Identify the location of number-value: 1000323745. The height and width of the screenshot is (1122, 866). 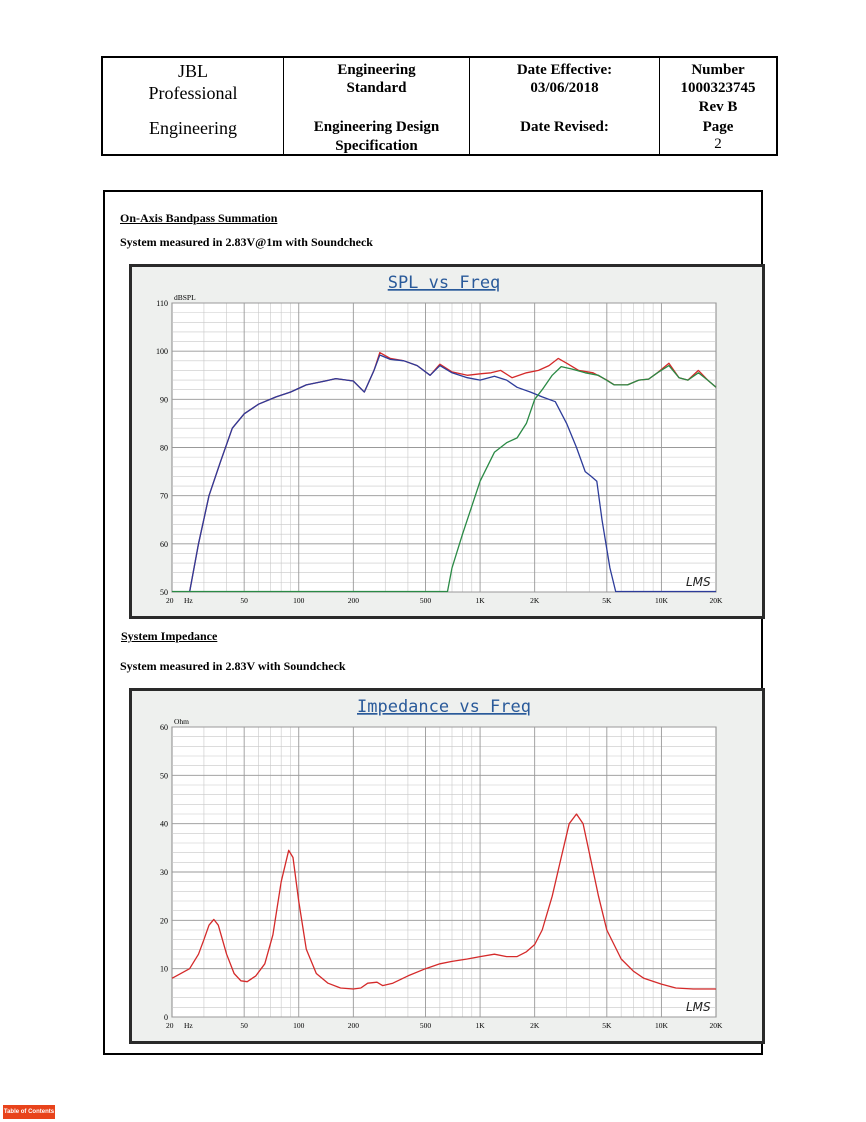
(718, 88).